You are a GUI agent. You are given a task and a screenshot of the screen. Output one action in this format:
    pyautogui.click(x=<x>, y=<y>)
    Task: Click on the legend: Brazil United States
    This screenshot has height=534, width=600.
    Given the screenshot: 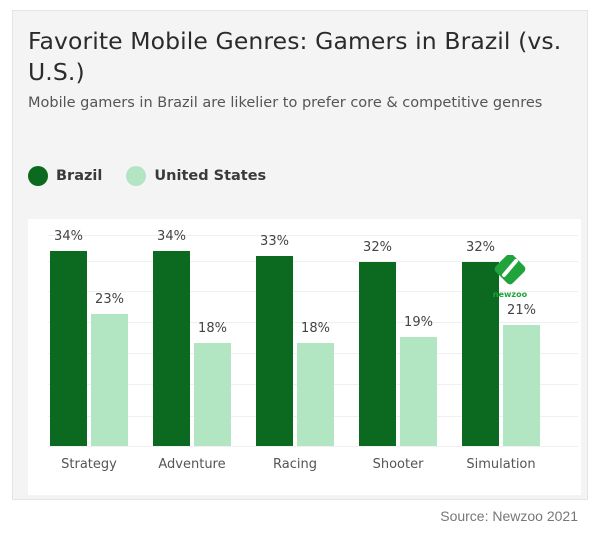 What is the action you would take?
    pyautogui.click(x=159, y=176)
    